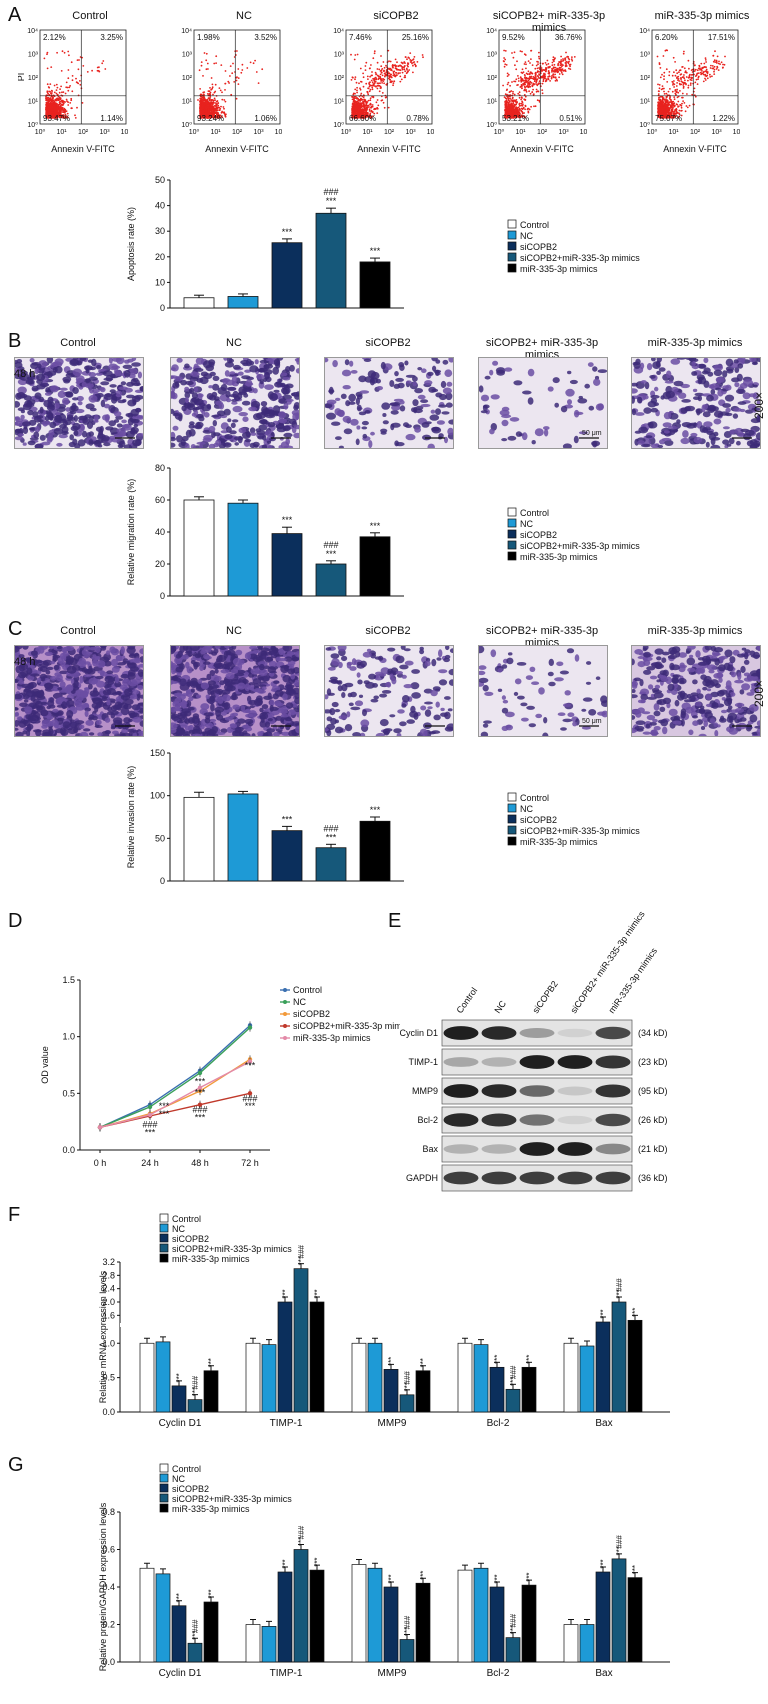  What do you see at coordinates (186, 1219) in the screenshot?
I see `legend-label: Control` at bounding box center [186, 1219].